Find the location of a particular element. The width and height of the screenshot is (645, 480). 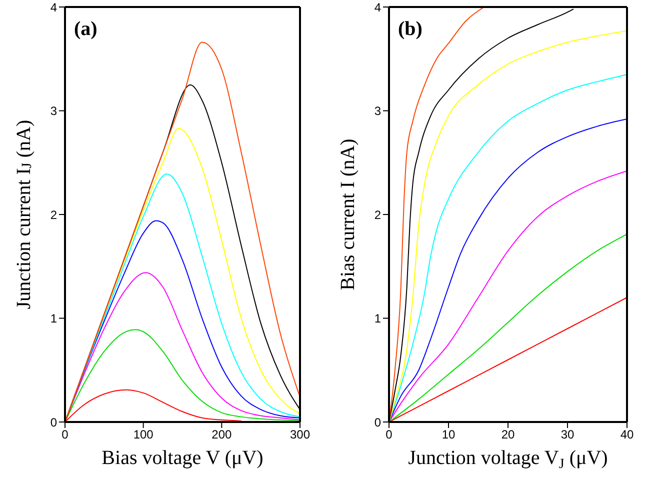

x-tick-label: 20 is located at coordinates (508, 435).